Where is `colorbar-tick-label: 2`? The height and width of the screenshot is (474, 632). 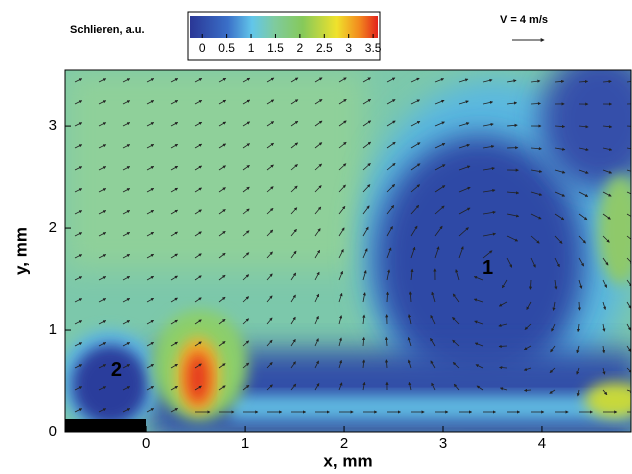 colorbar-tick-label: 2 is located at coordinates (300, 48).